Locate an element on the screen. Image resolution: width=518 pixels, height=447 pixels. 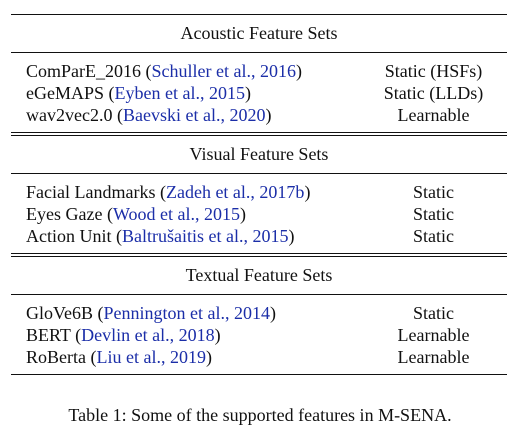
section-title-visual: Visual Feature Sets is located at coordinates (259, 154).